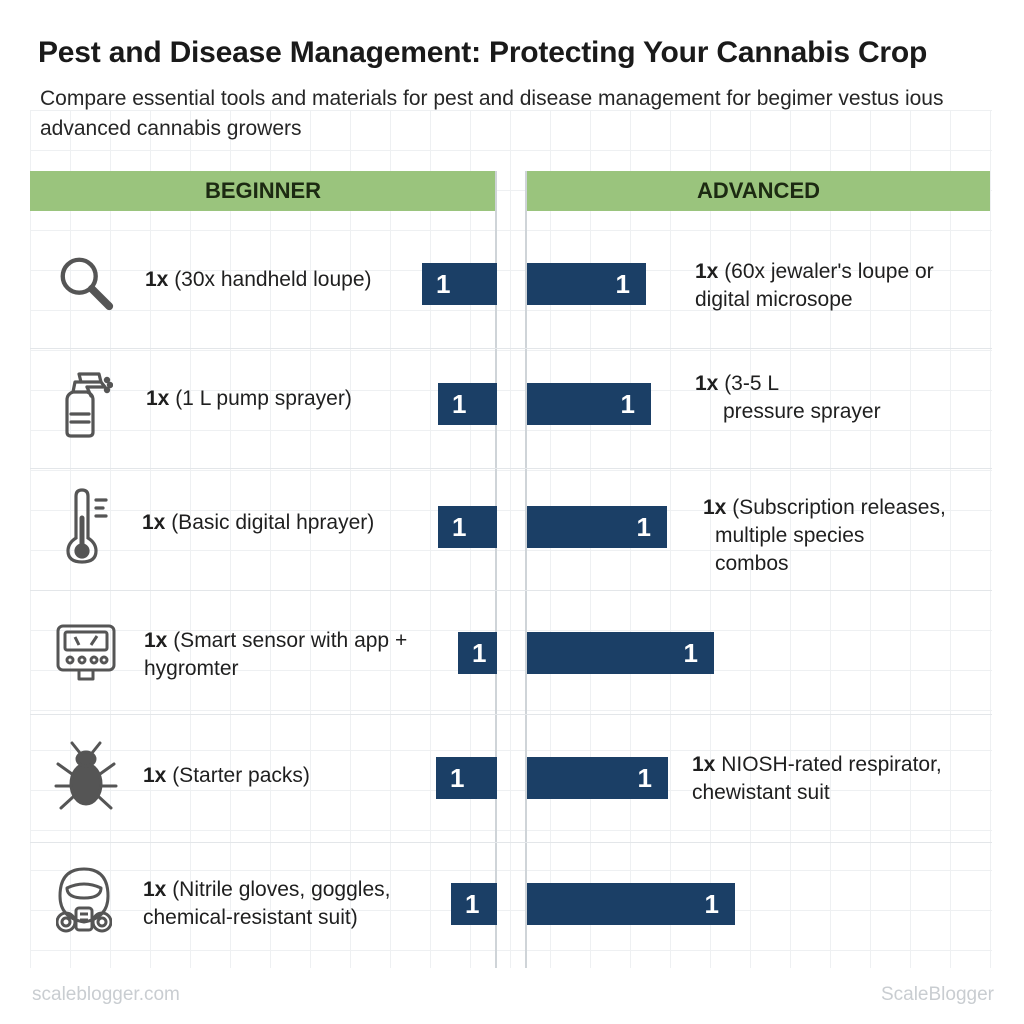 Image resolution: width=1024 pixels, height=1024 pixels. Describe the element at coordinates (263, 191) in the screenshot. I see `column-header-beginner: BEGINNER` at that location.